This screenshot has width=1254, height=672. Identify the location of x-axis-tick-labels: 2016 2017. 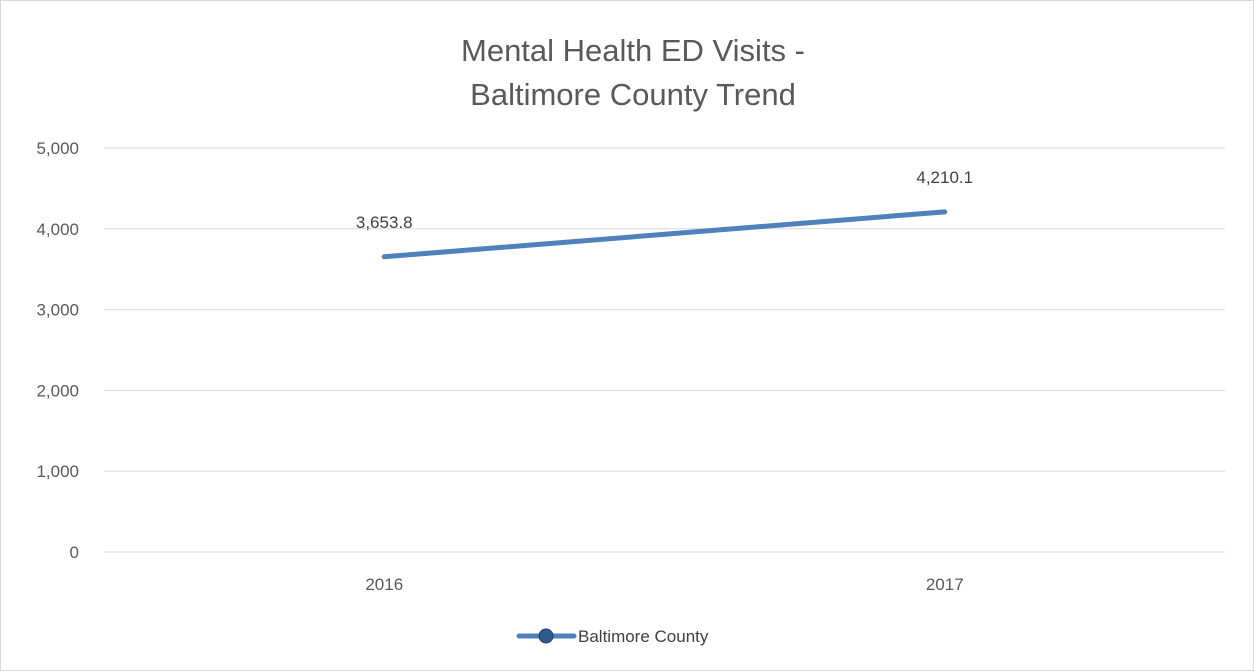
(664, 584).